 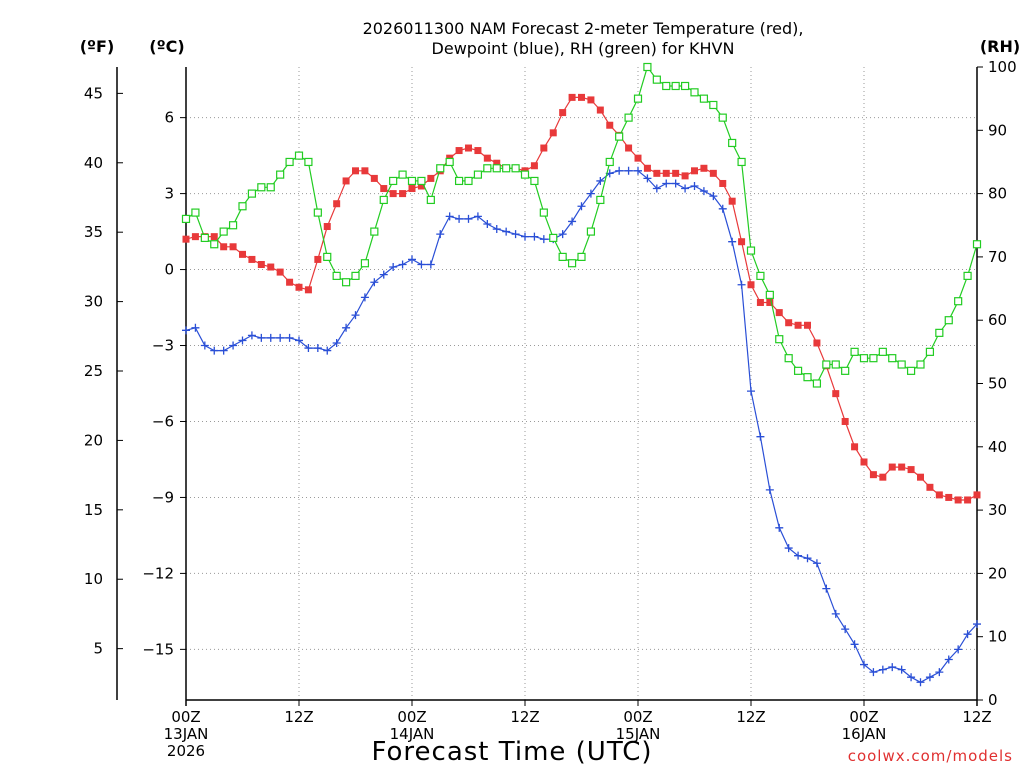 What do you see at coordinates (93, 232) in the screenshot?
I see `fahrenheit-tick-label: 35` at bounding box center [93, 232].